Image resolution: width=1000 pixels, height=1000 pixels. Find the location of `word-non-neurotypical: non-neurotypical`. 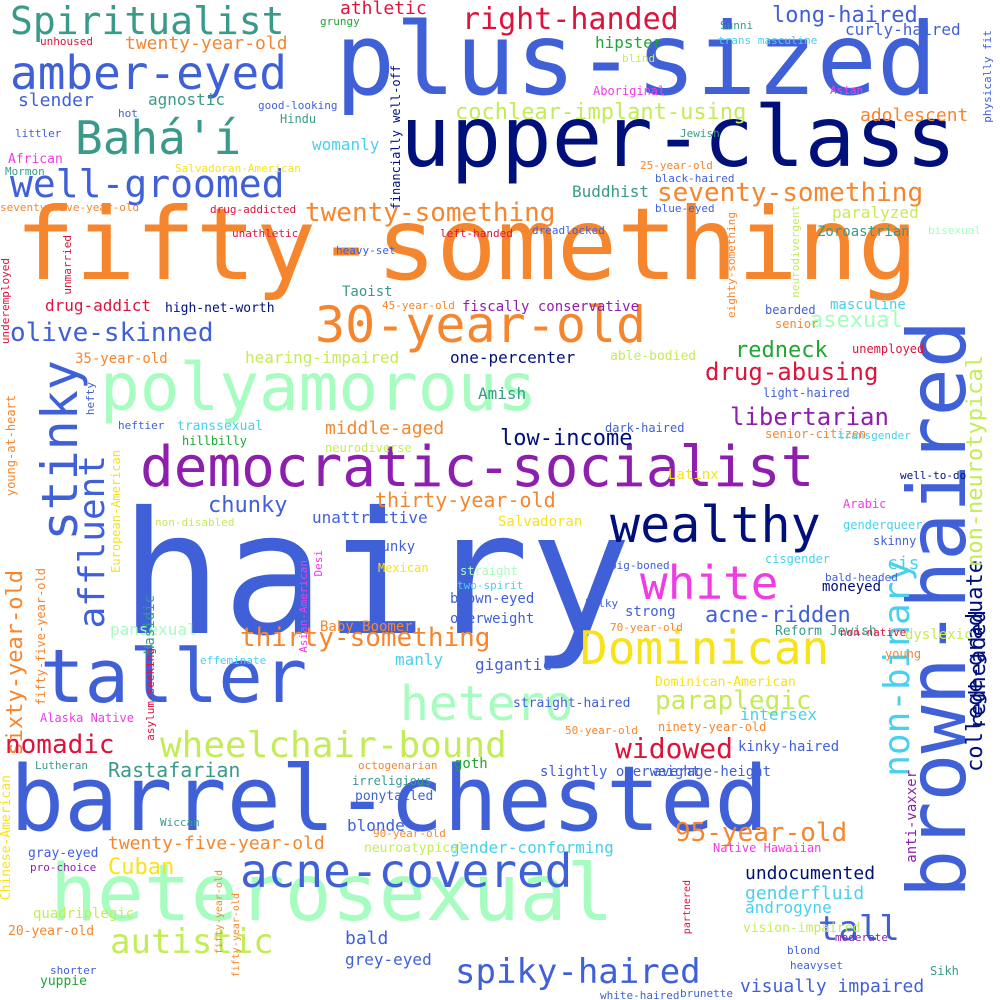

word-non-neurotypical: non-neurotypical is located at coordinates (975, 461).